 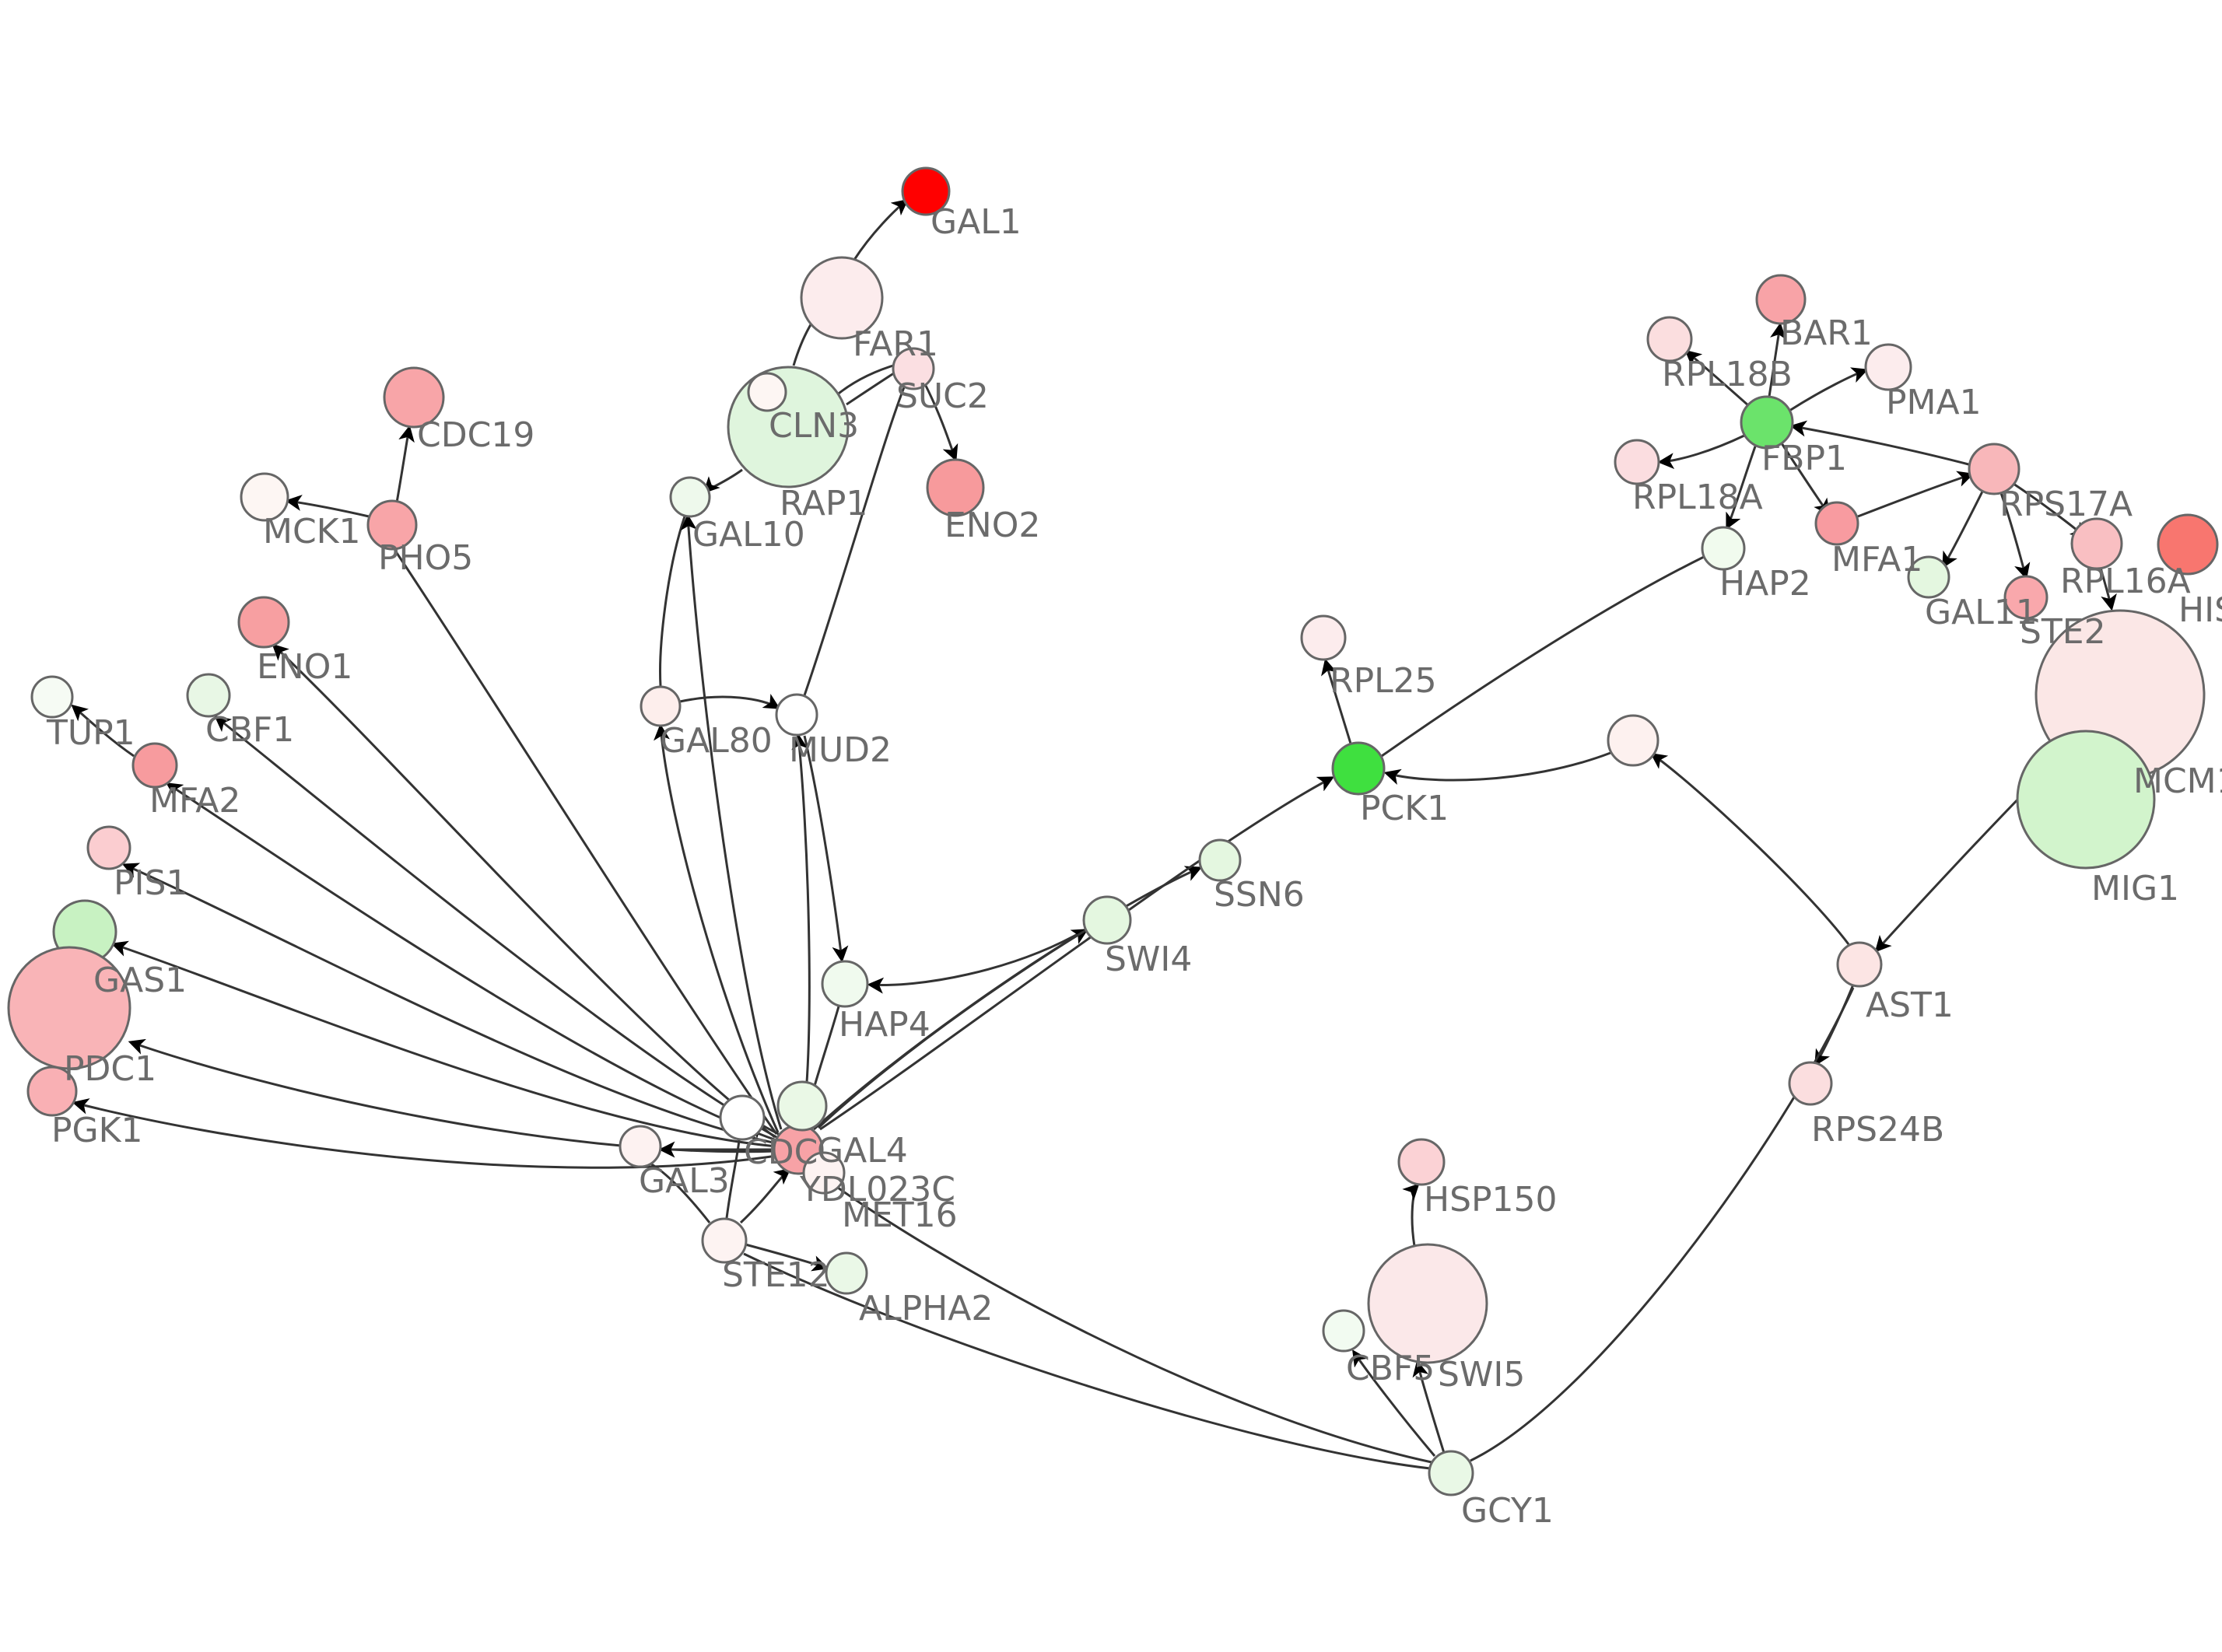 I want to click on node-label-pma1: PMA1, so click(x=1934, y=402).